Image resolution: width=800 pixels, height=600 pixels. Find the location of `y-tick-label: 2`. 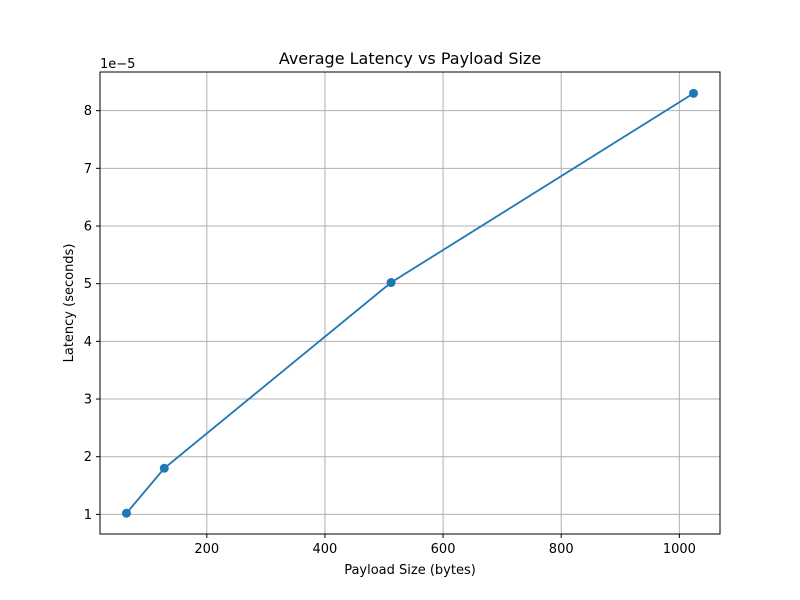

y-tick-label: 2 is located at coordinates (88, 457).